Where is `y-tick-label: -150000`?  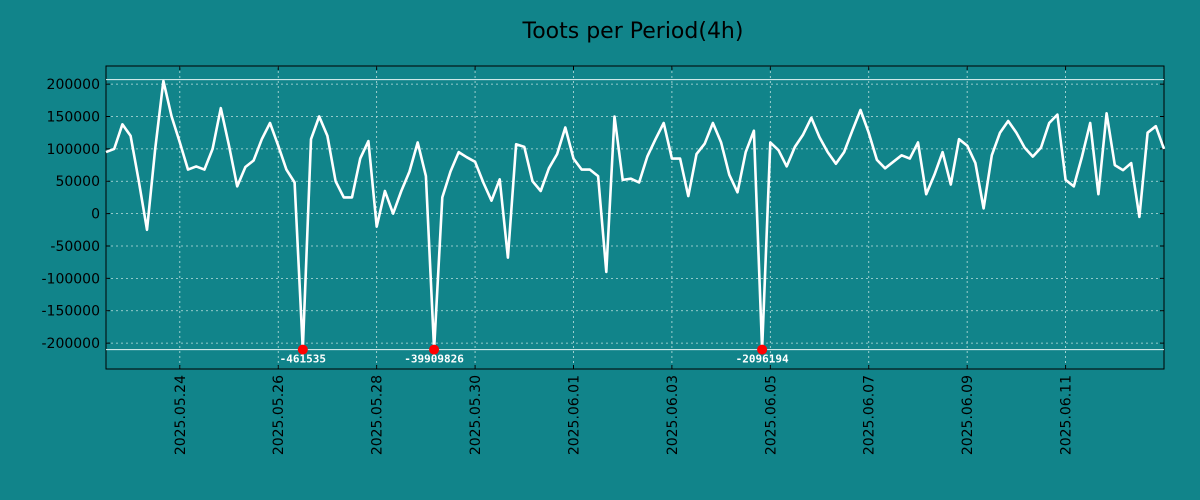 y-tick-label: -150000 is located at coordinates (71, 312).